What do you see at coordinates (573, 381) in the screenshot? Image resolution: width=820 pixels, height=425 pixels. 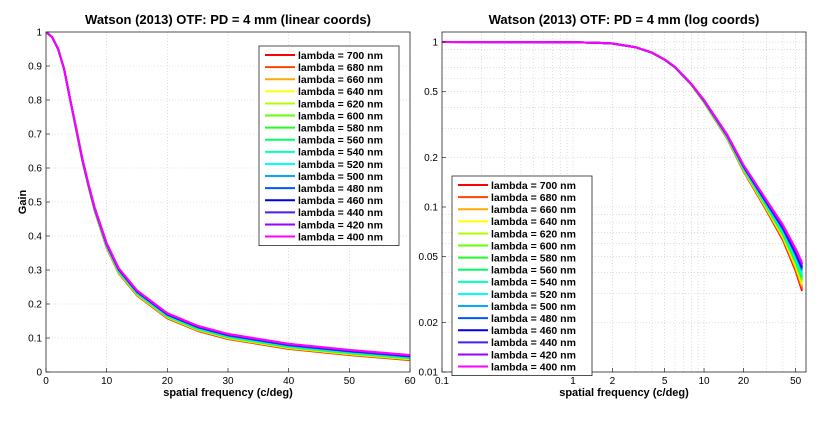 I see `x-tick-label: 1` at bounding box center [573, 381].